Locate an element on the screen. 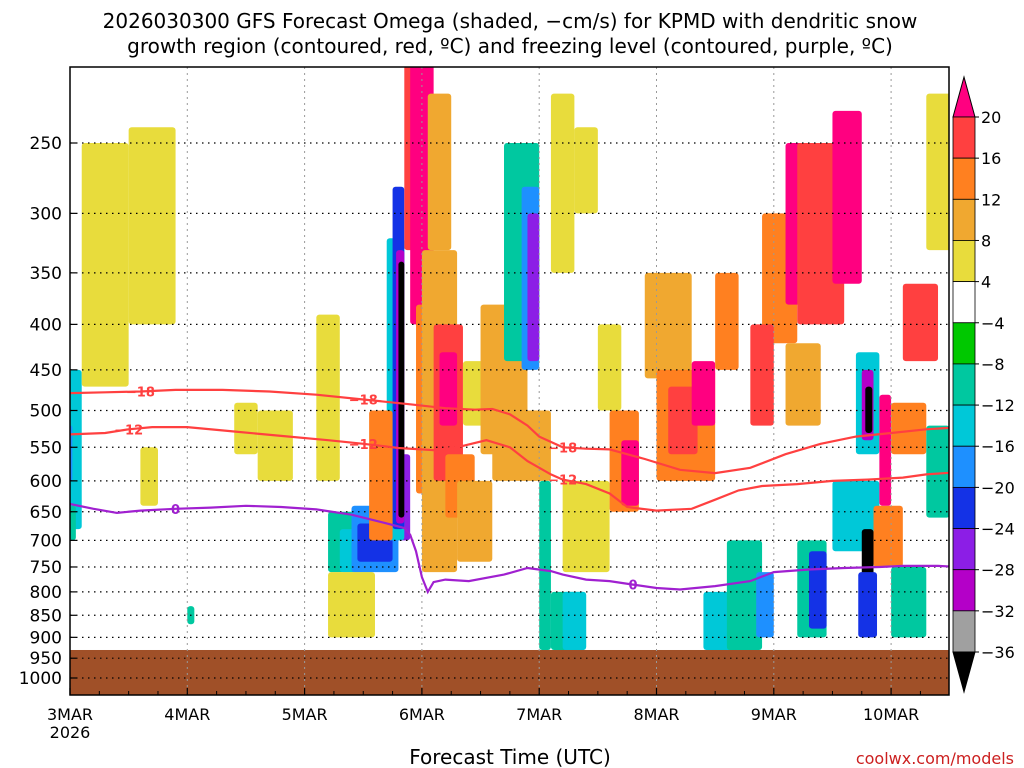 The image size is (1024, 768). ground-fill is located at coordinates (509, 672).